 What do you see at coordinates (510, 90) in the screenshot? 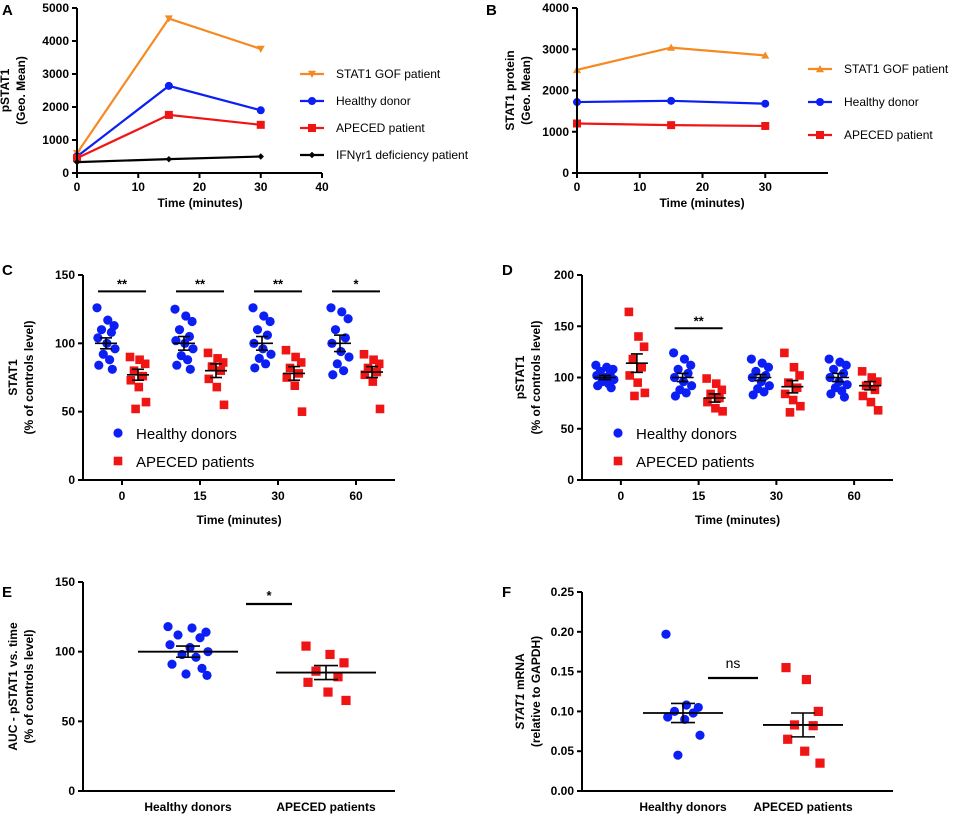
I see `y-axis-title: STAT1 protein` at bounding box center [510, 90].